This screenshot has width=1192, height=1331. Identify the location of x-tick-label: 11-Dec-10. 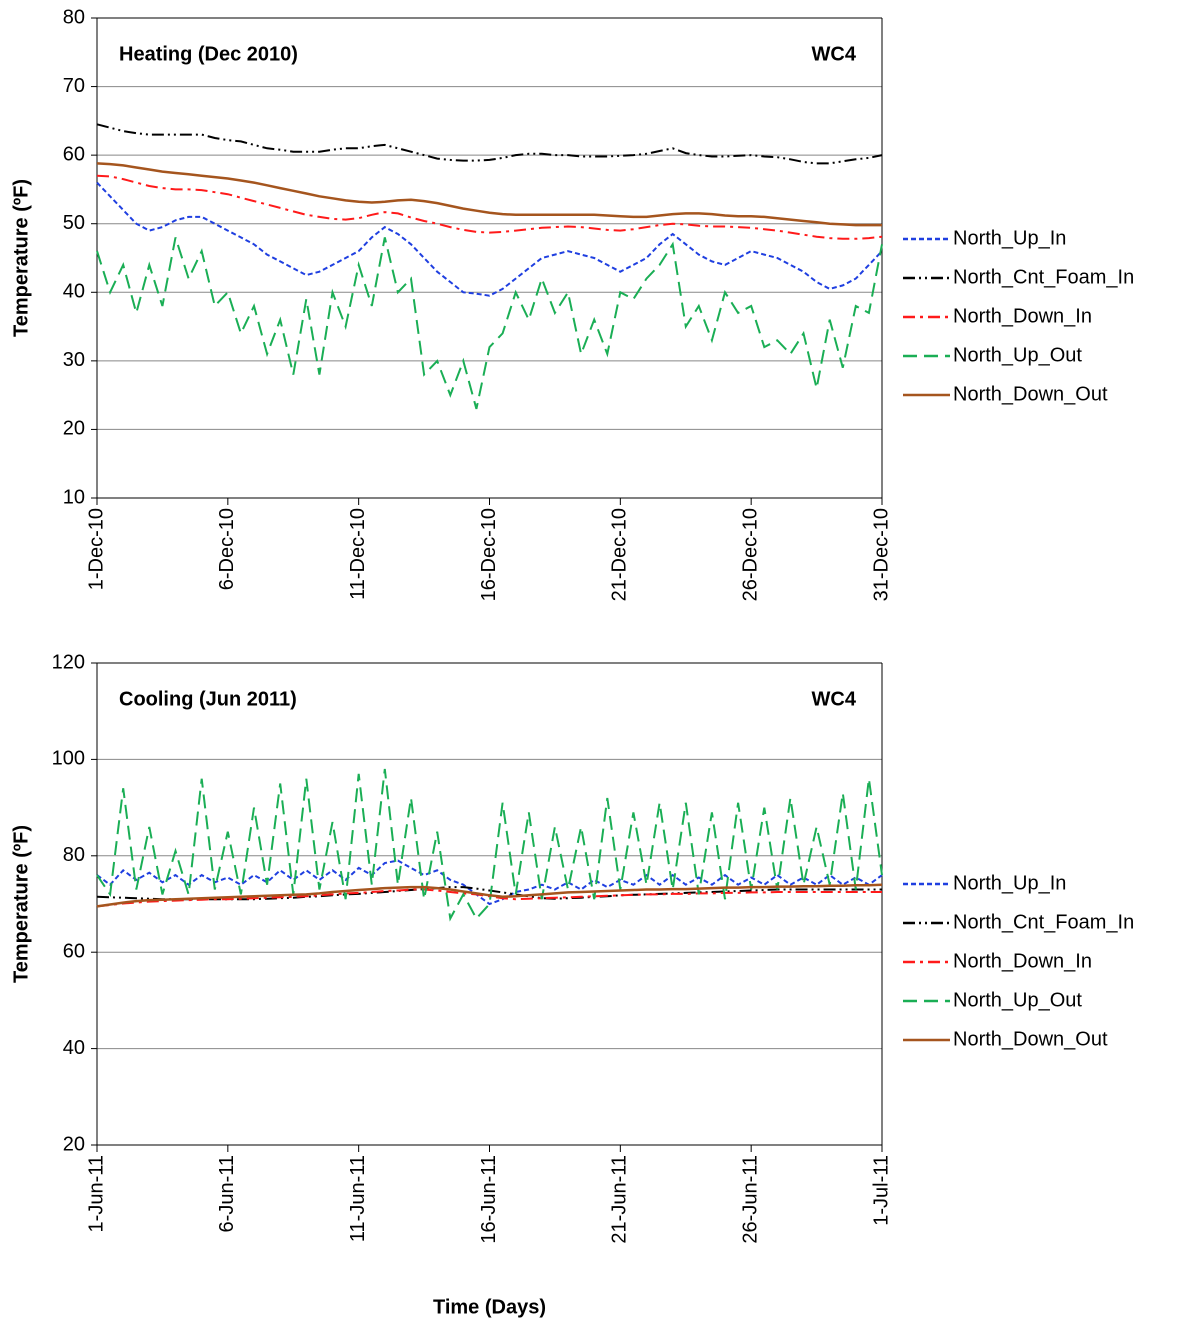
(358, 554).